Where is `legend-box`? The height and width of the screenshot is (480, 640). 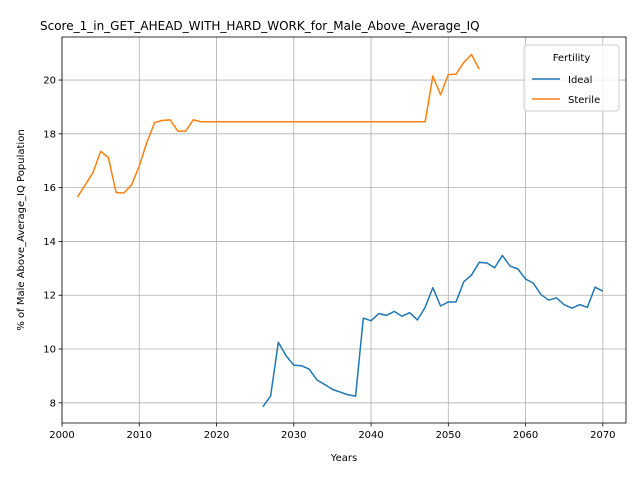
legend-box is located at coordinates (571, 78).